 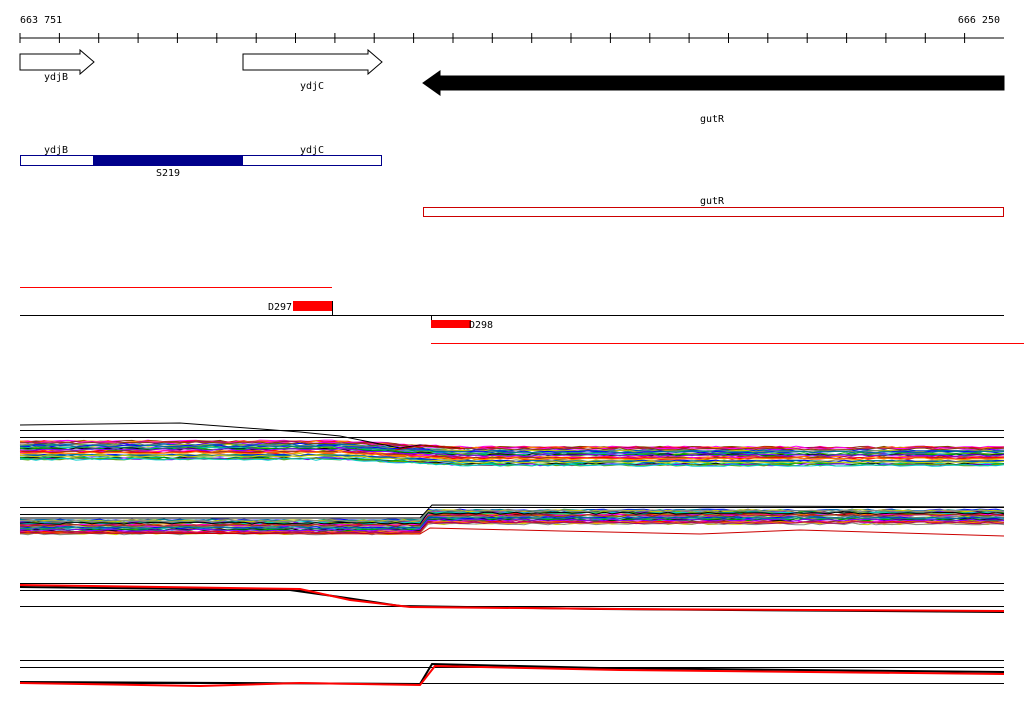 What do you see at coordinates (280, 307) in the screenshot?
I see `d297-label: D297` at bounding box center [280, 307].